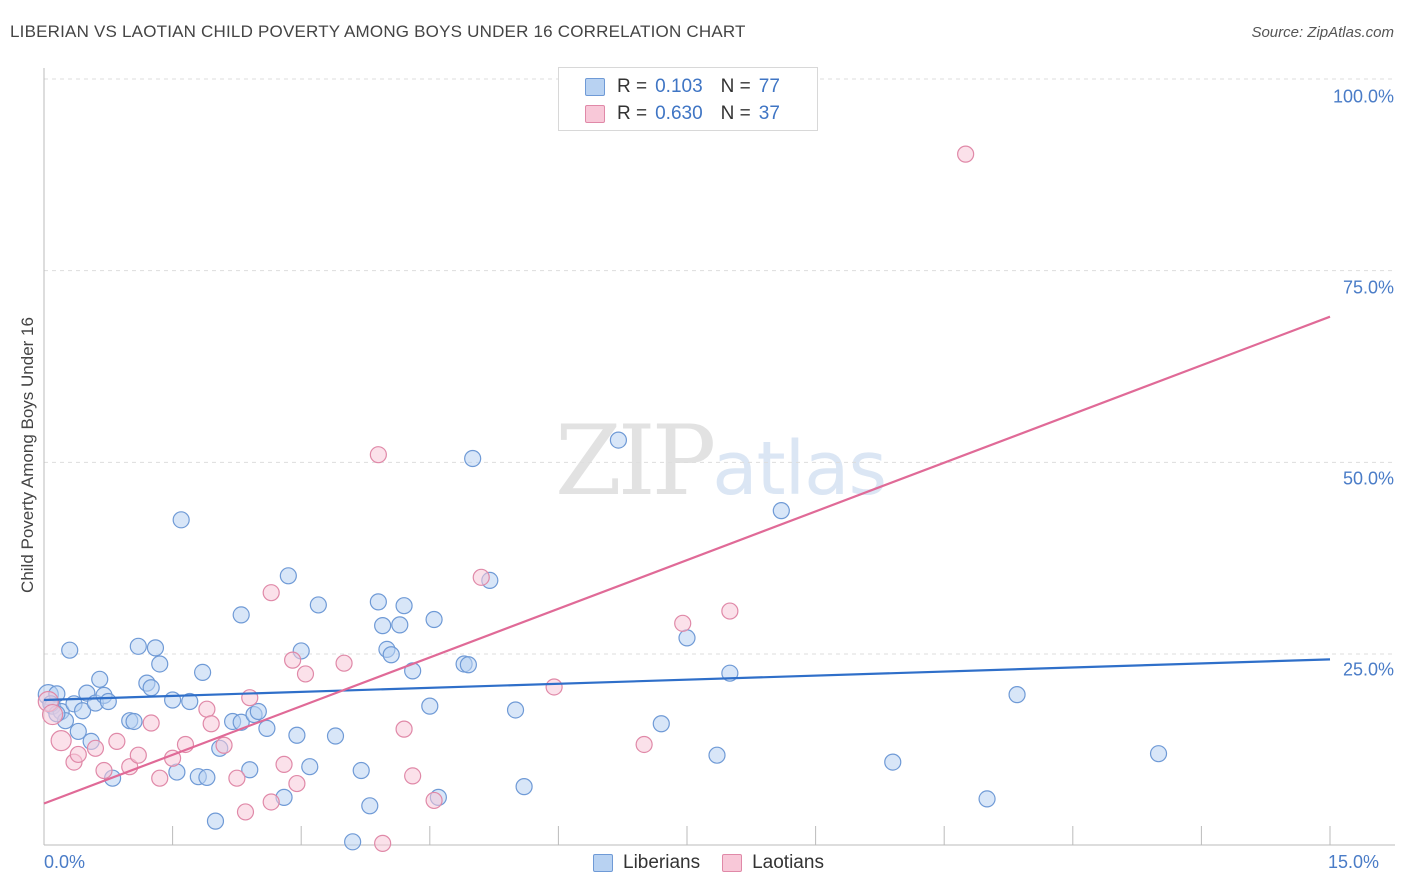 This screenshot has height=892, width=1406. I want to click on legend-r-label: R =, so click(632, 86).